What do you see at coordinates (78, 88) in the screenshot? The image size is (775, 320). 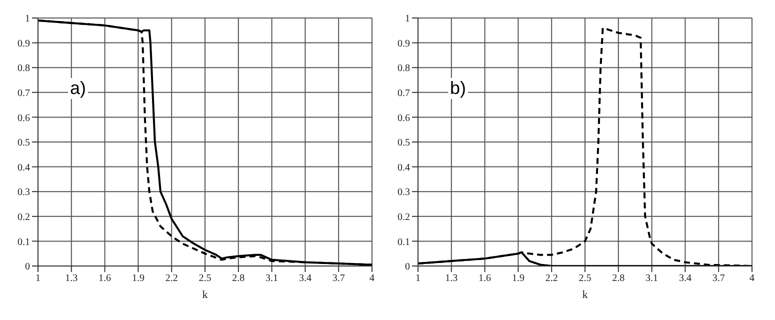 I see `annotation: a)` at bounding box center [78, 88].